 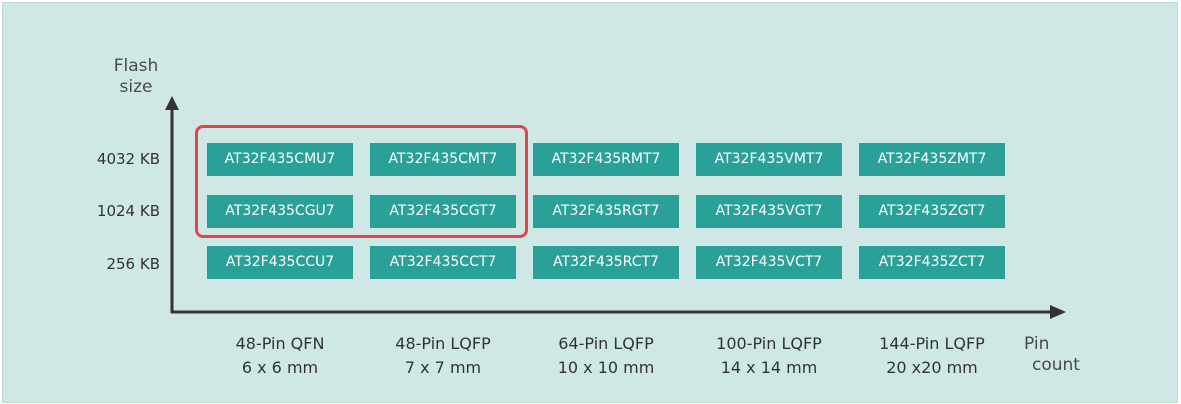 What do you see at coordinates (606, 262) in the screenshot?
I see `chip-at32f435rct7: AT32F435RCT7` at bounding box center [606, 262].